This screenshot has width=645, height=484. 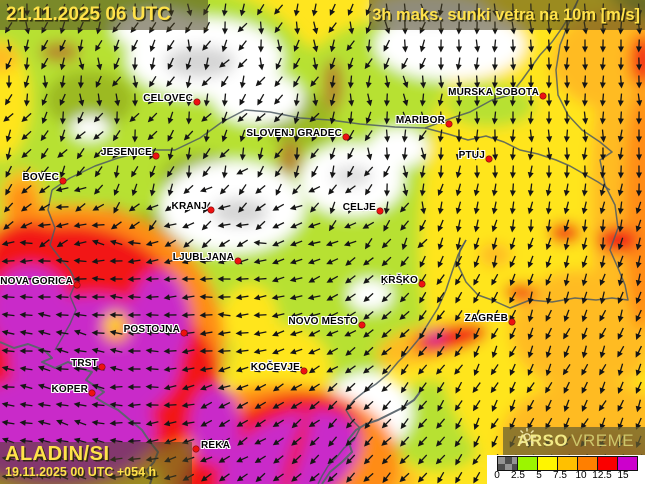 I want to click on valid-time-label: 21.11.2025 06 UTC, so click(x=104, y=15).